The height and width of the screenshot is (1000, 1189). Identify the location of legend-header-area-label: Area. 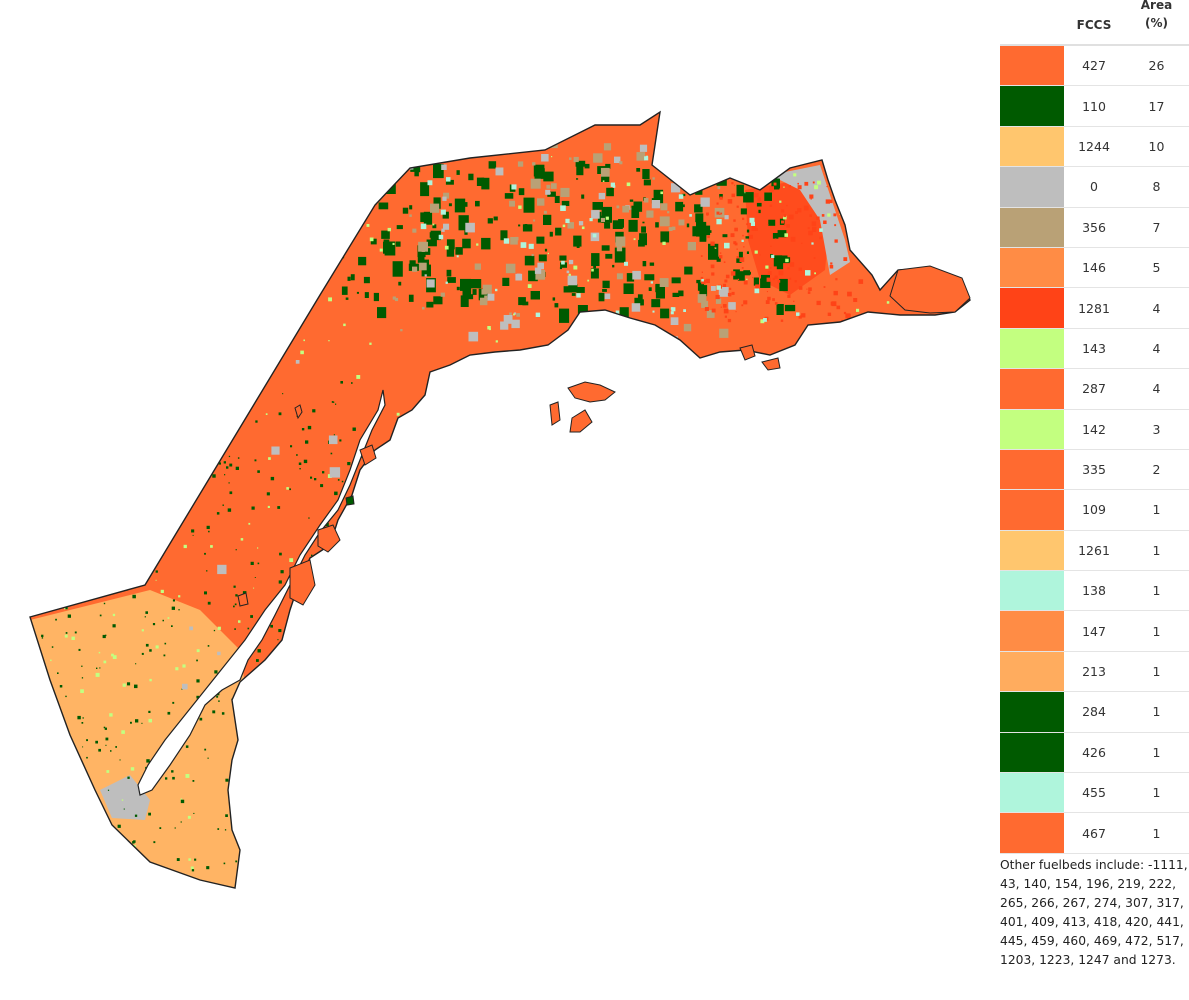
(1156, 6).